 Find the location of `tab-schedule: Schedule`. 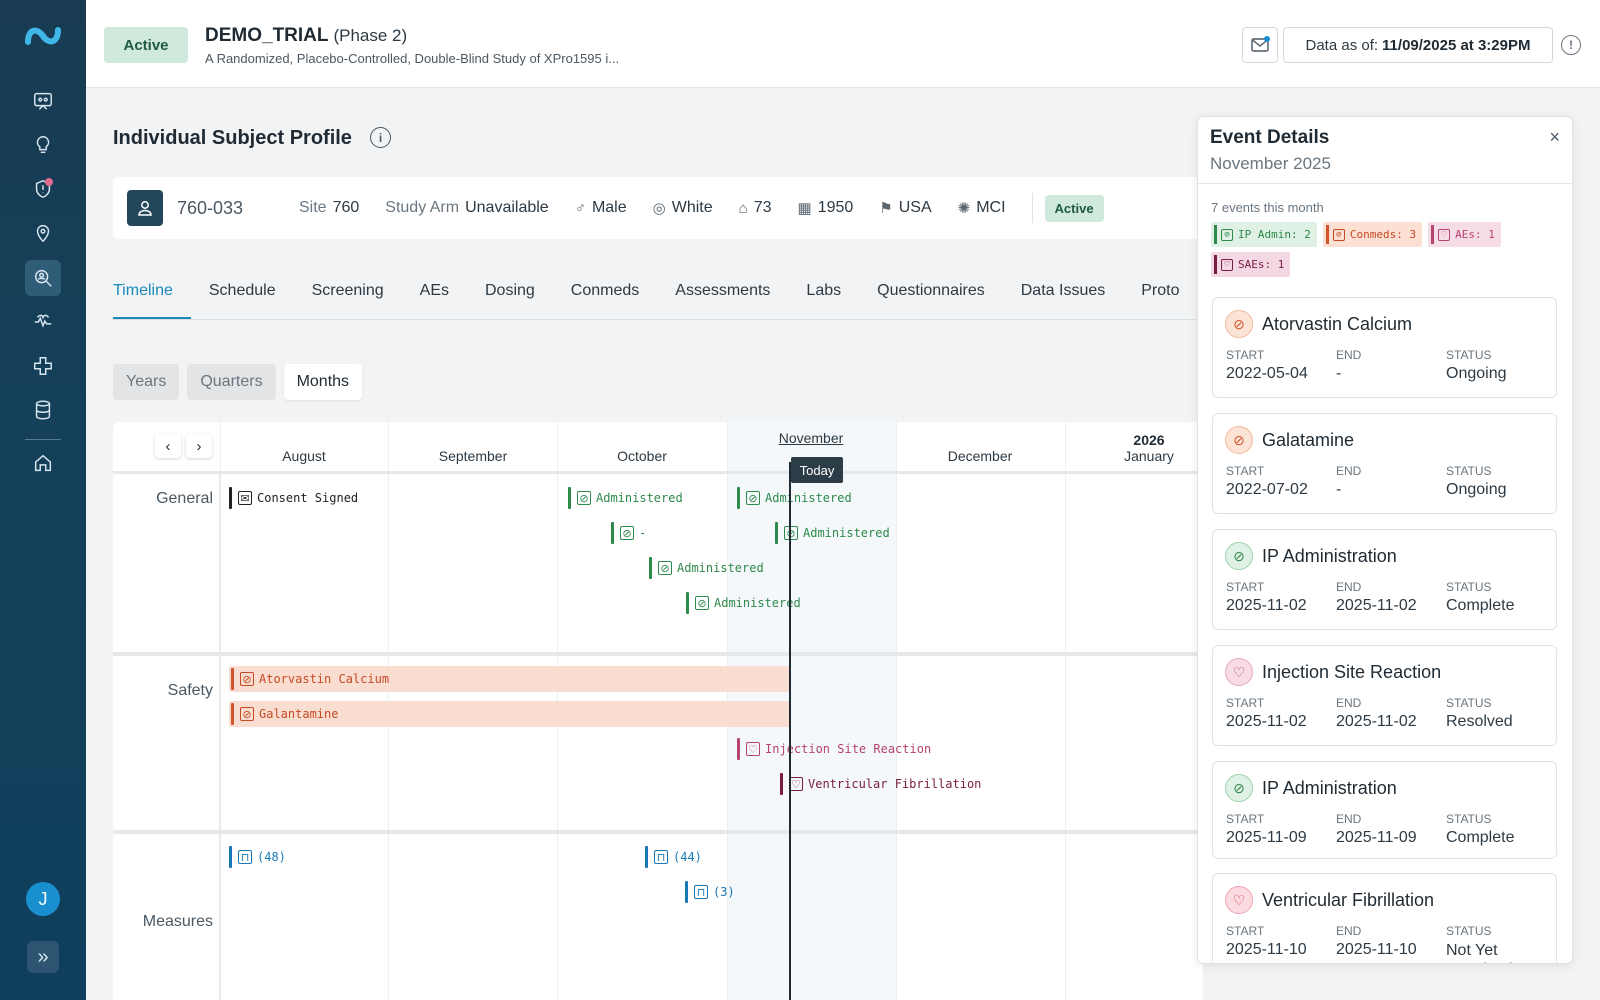

tab-schedule: Schedule is located at coordinates (242, 290).